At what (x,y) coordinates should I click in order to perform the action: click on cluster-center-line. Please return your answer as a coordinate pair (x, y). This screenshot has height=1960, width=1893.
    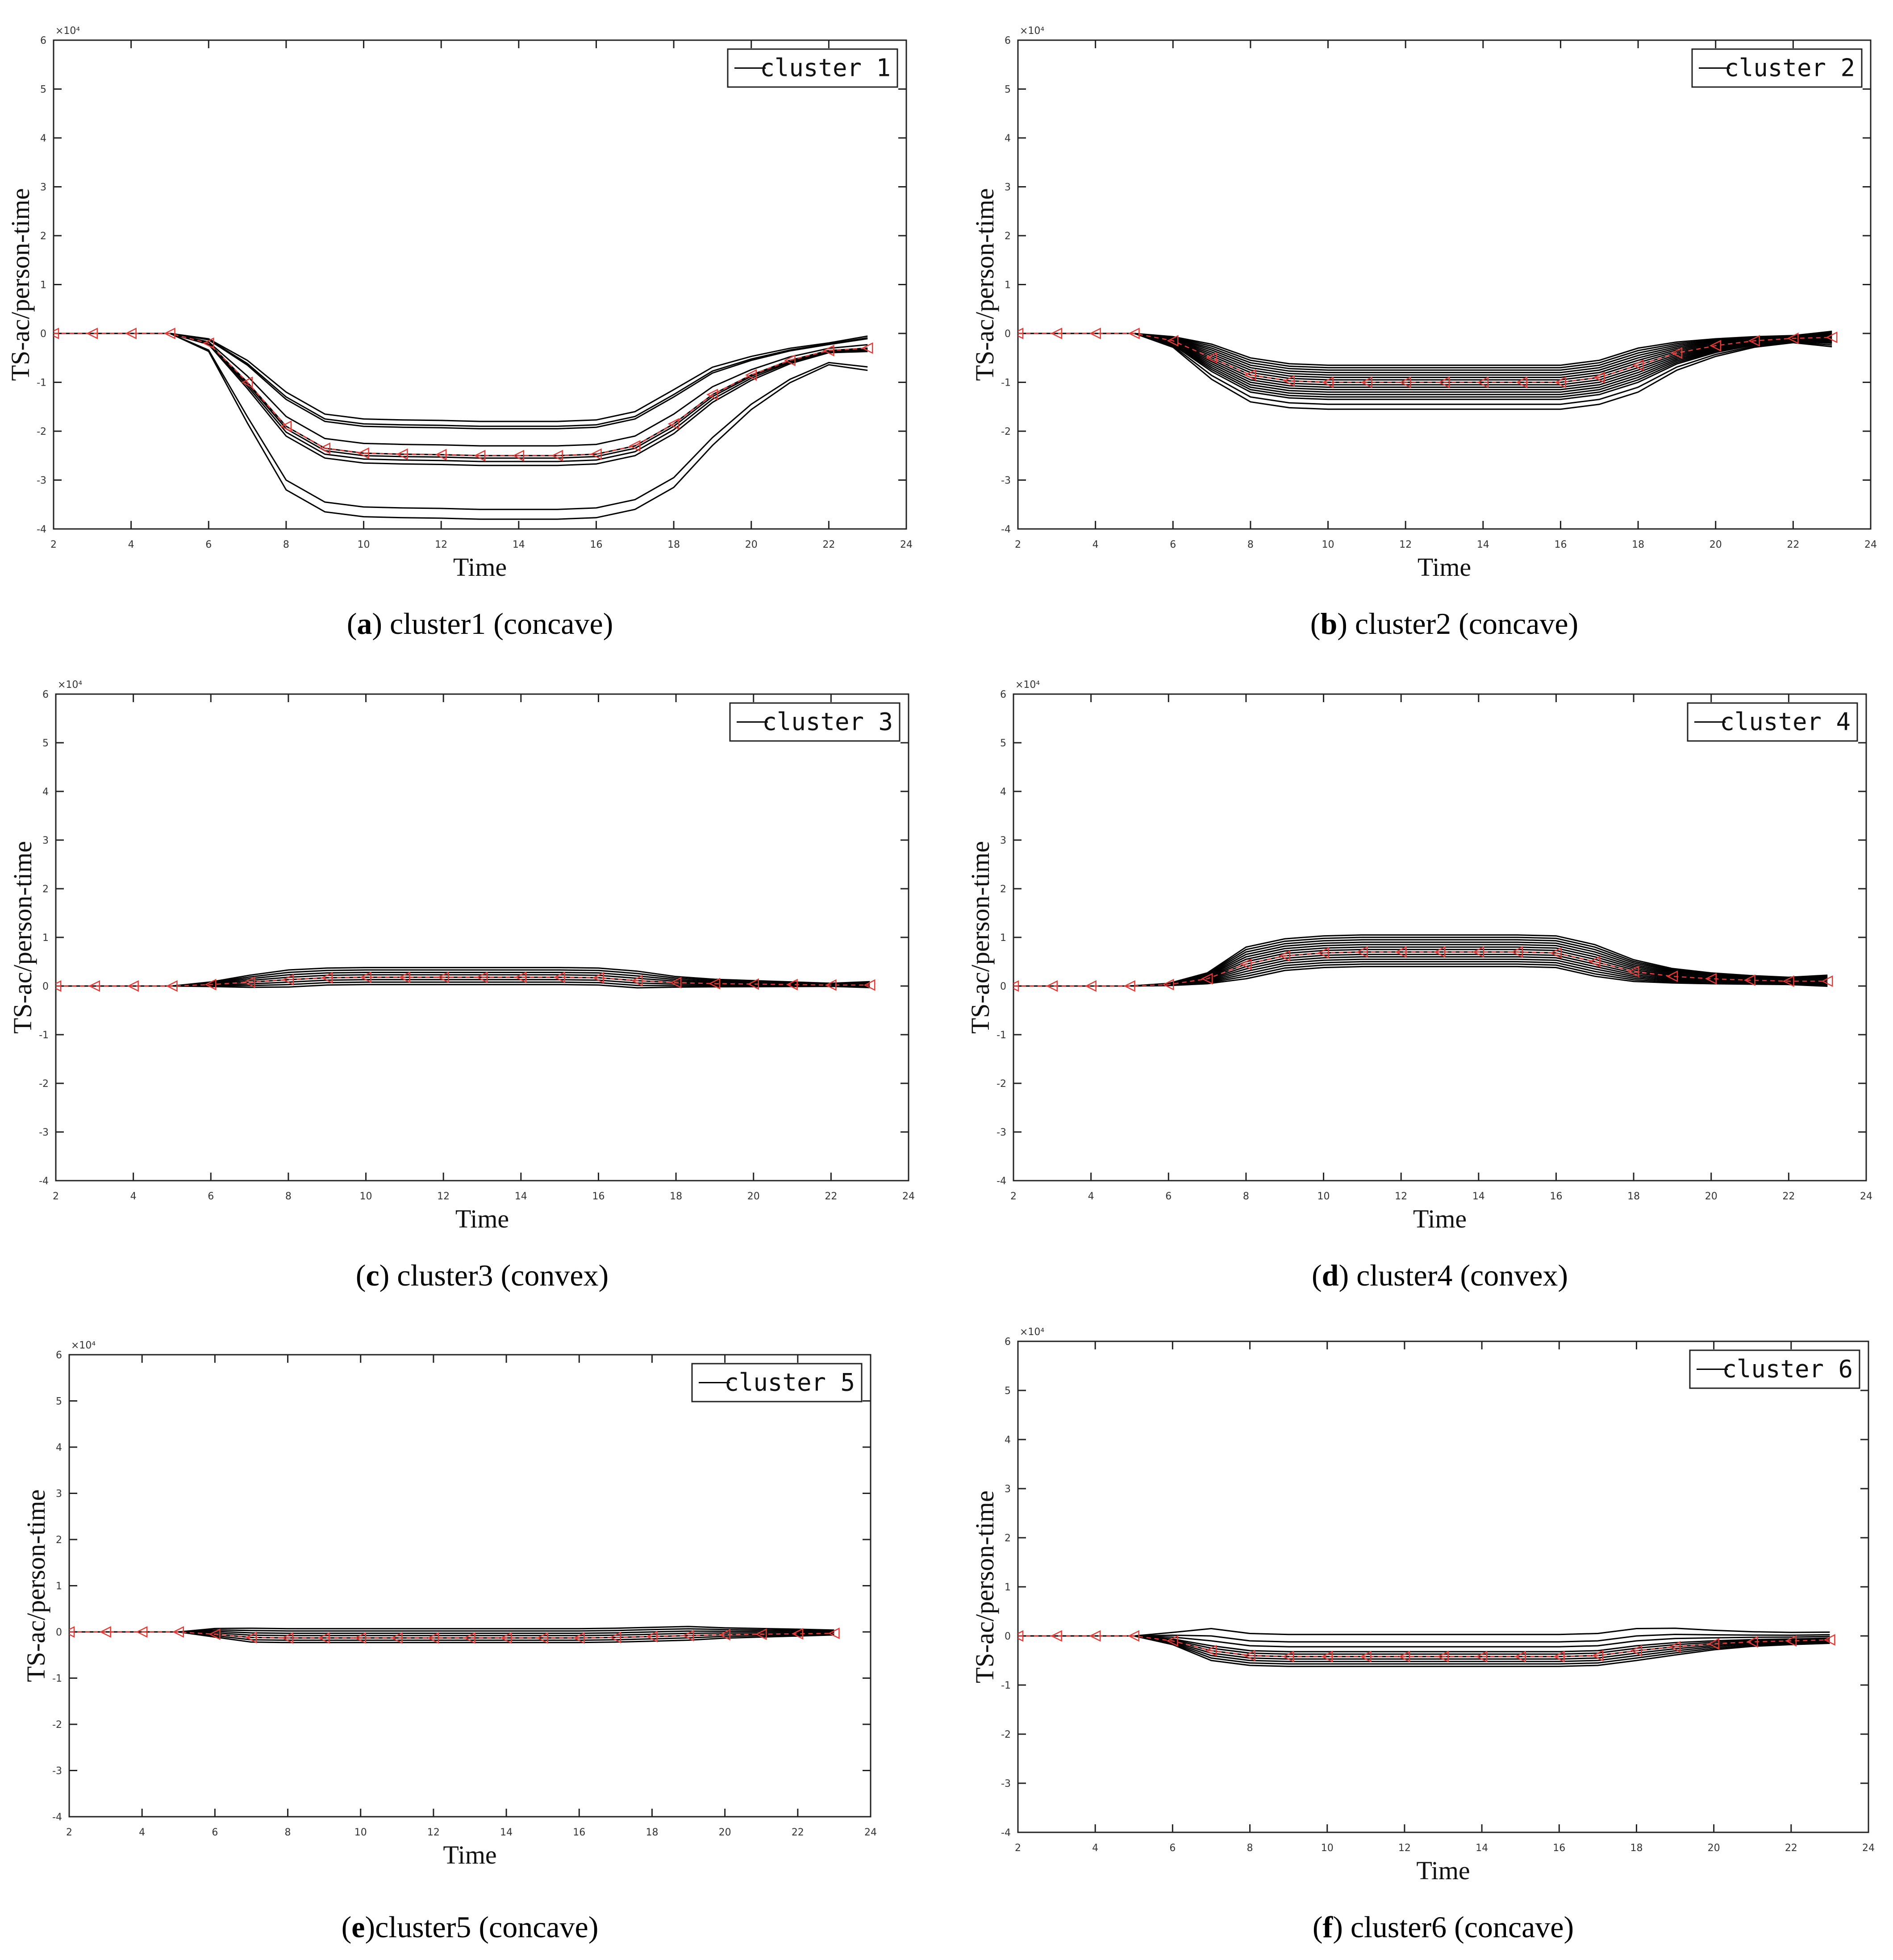
    Looking at the image, I should click on (463, 982).